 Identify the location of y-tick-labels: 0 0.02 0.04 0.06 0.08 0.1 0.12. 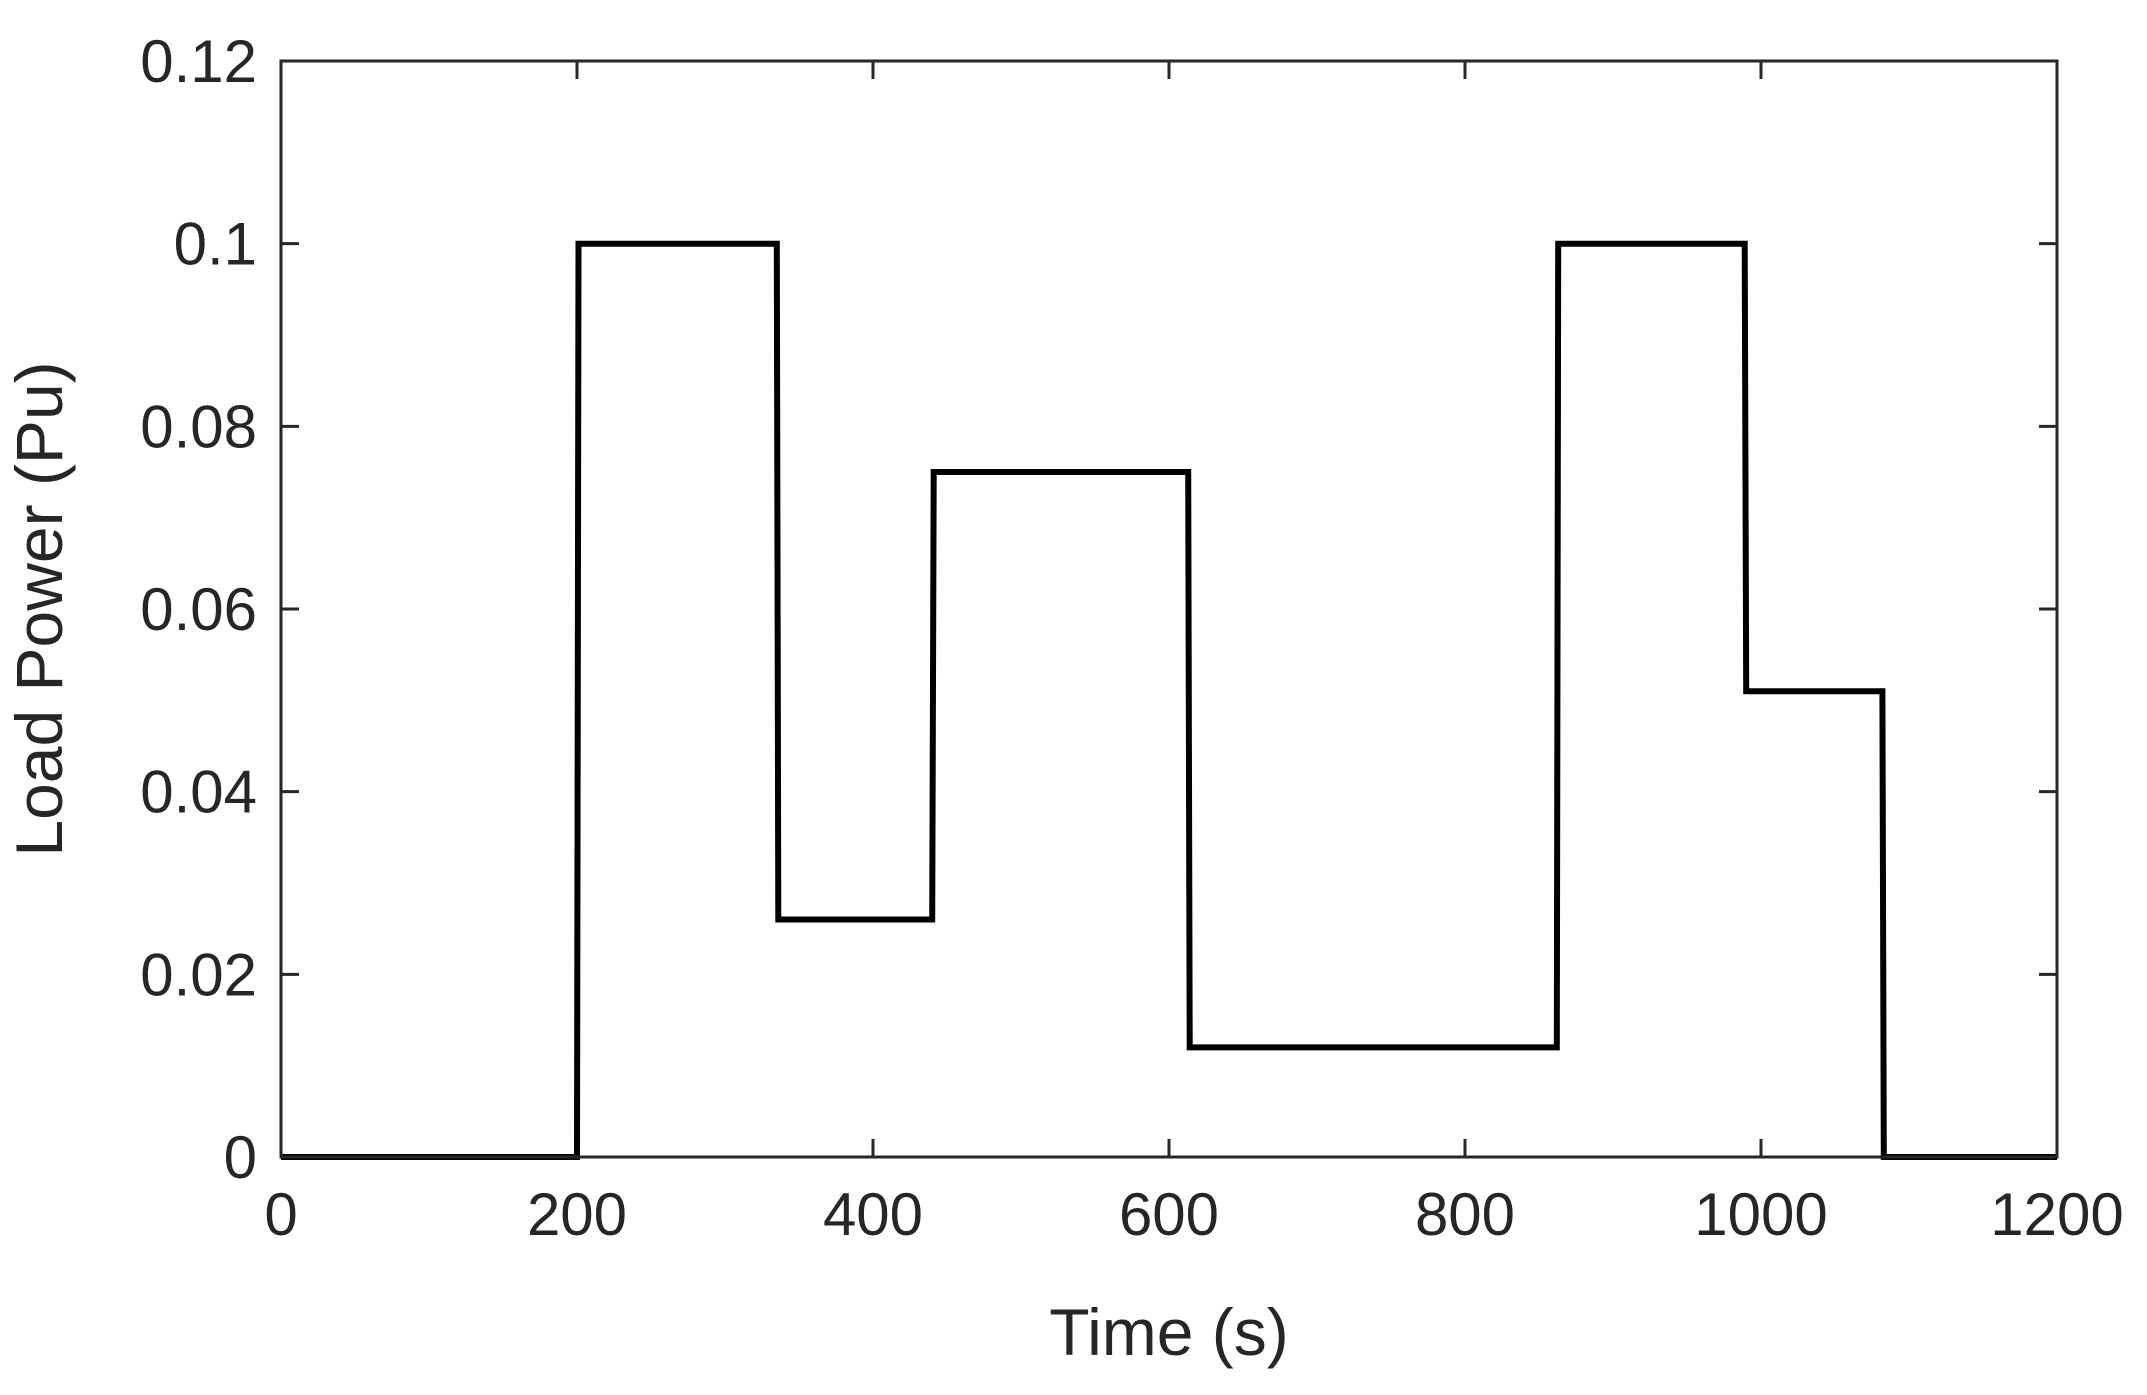
(198, 609).